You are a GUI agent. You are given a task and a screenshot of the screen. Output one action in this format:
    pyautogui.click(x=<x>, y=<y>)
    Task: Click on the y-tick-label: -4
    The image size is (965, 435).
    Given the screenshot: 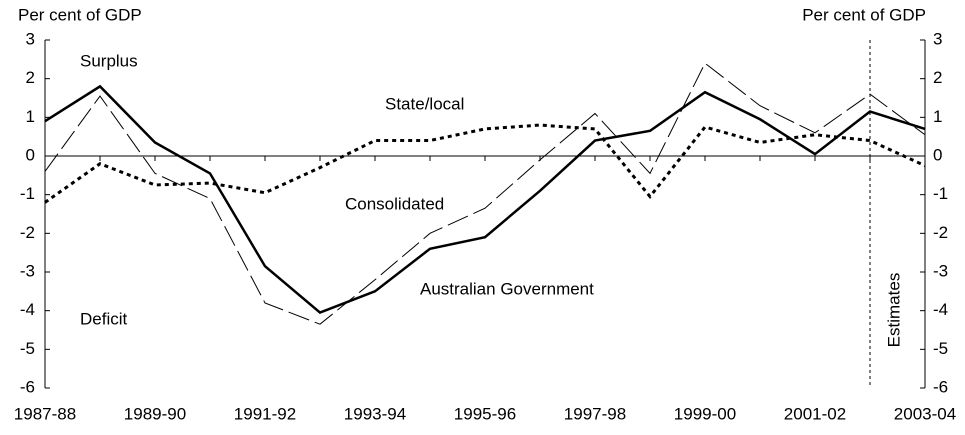 What is the action you would take?
    pyautogui.click(x=27, y=309)
    